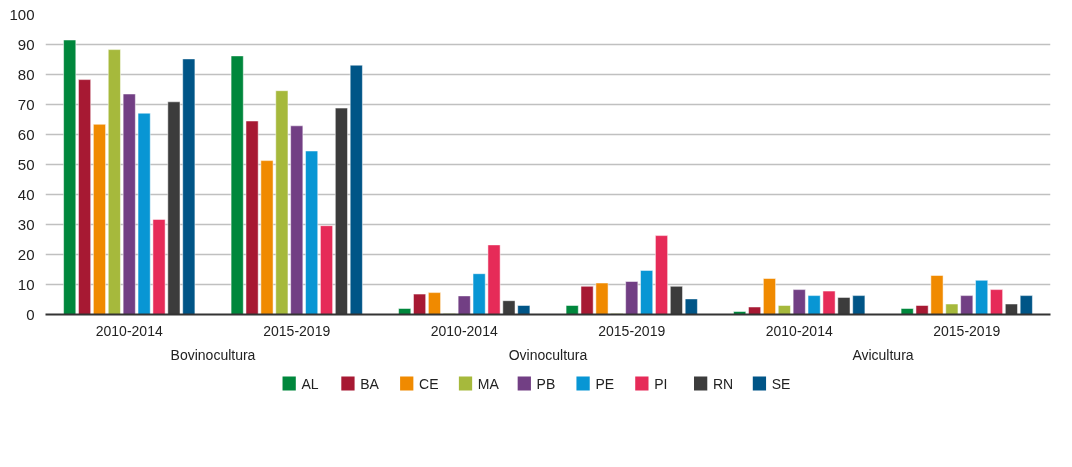 The height and width of the screenshot is (467, 1072). What do you see at coordinates (661, 383) in the screenshot?
I see `legend-label: PI` at bounding box center [661, 383].